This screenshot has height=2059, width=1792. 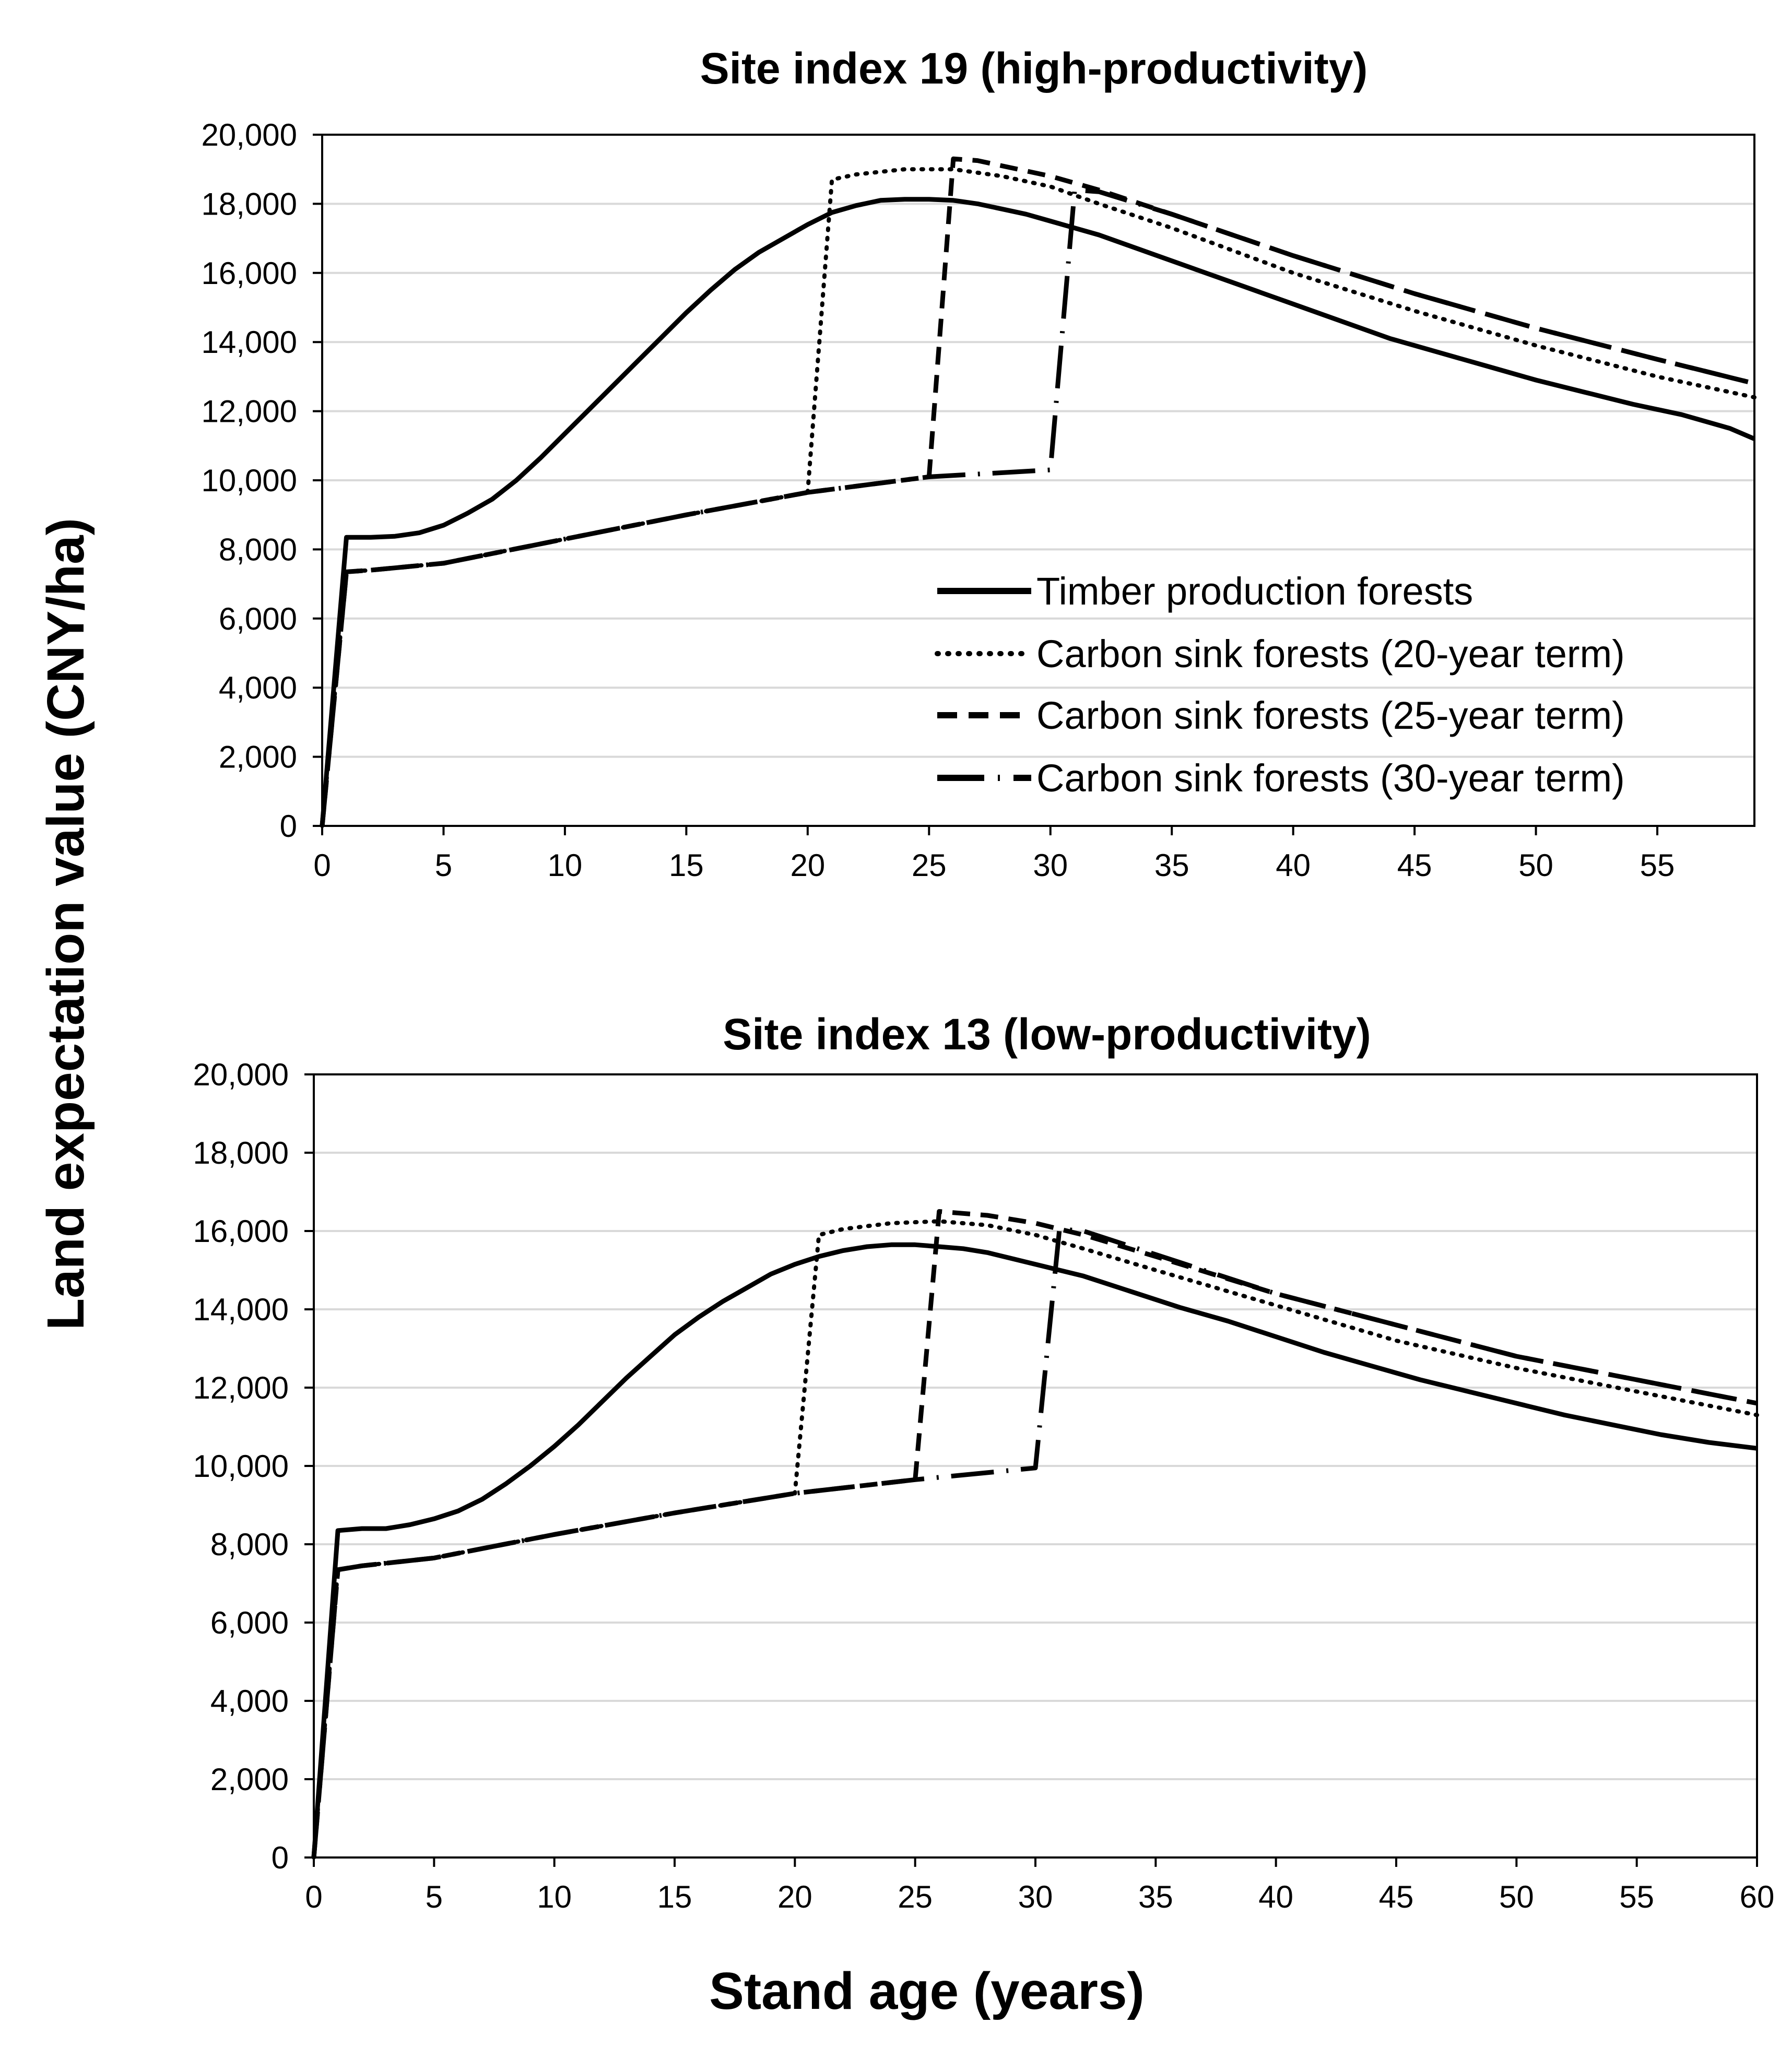 I want to click on legend-item-carbon-30: Carbon sink forests (30-year term), so click(x=1281, y=778).